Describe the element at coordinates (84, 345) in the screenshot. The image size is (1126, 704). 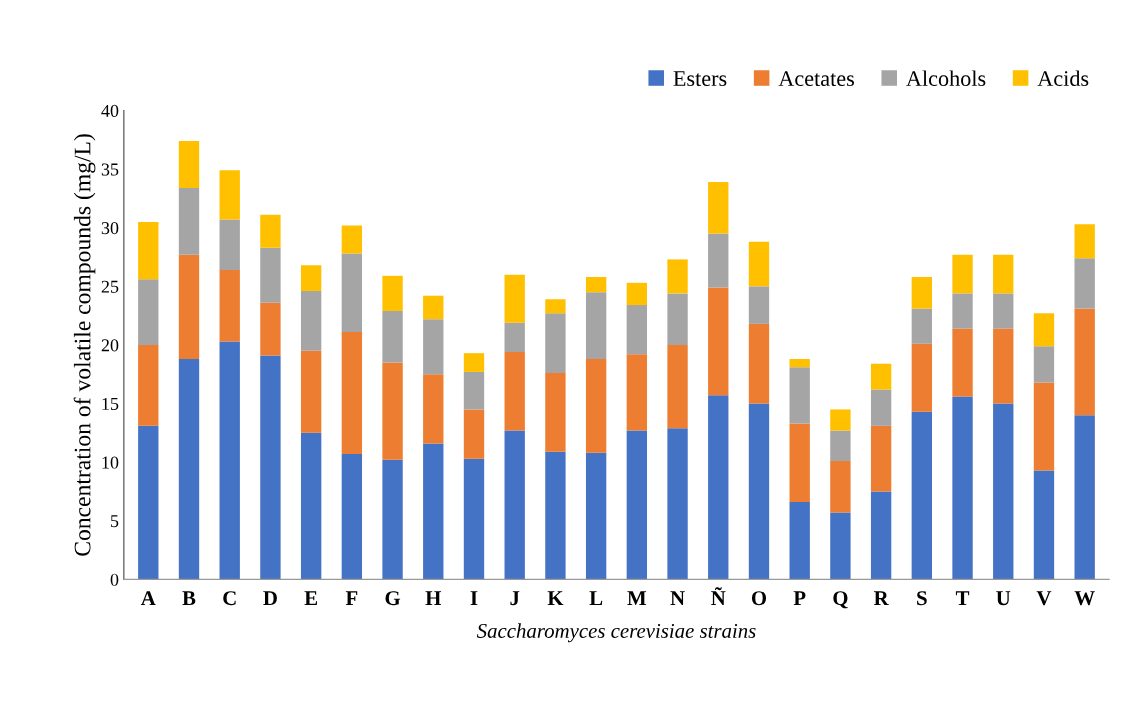
I see `y-axis-title: Concentration of volatile compounds (mg/L)` at that location.